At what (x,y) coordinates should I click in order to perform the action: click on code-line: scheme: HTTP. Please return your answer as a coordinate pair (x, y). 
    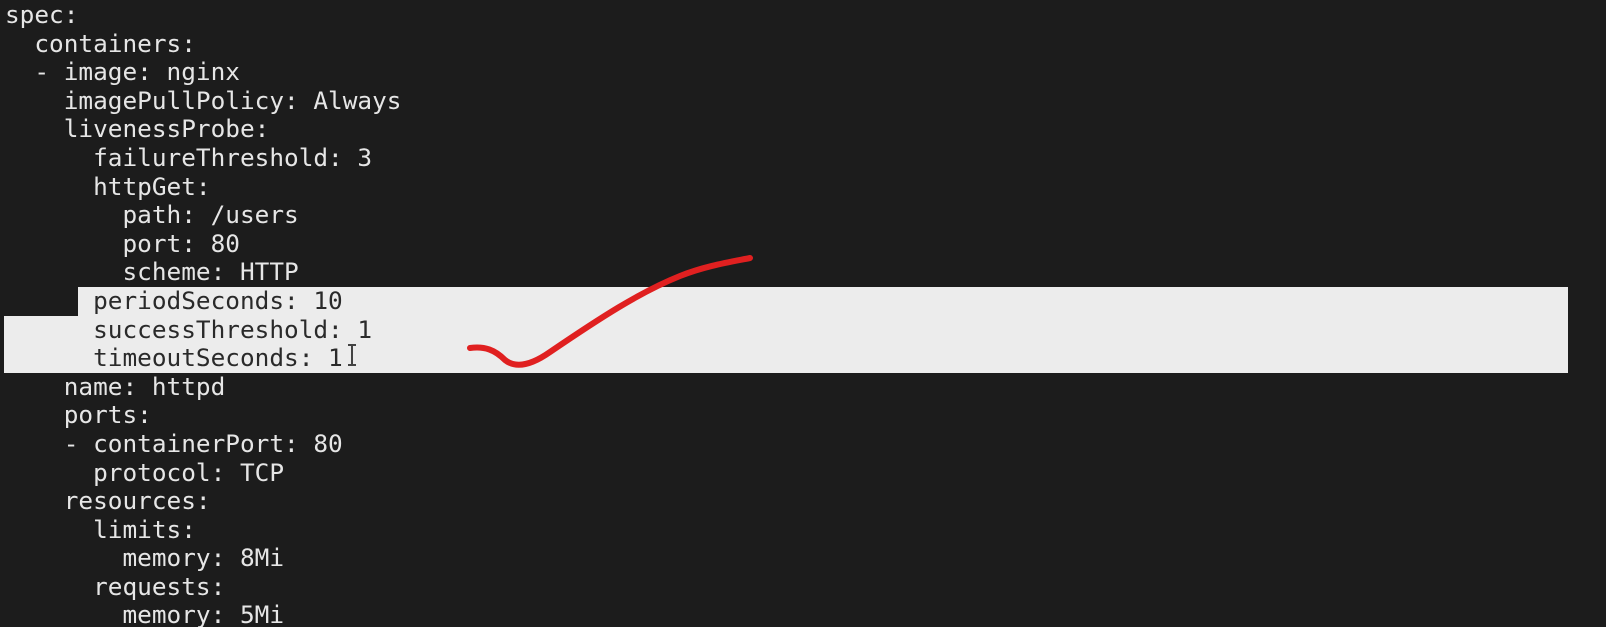
    Looking at the image, I should click on (152, 272).